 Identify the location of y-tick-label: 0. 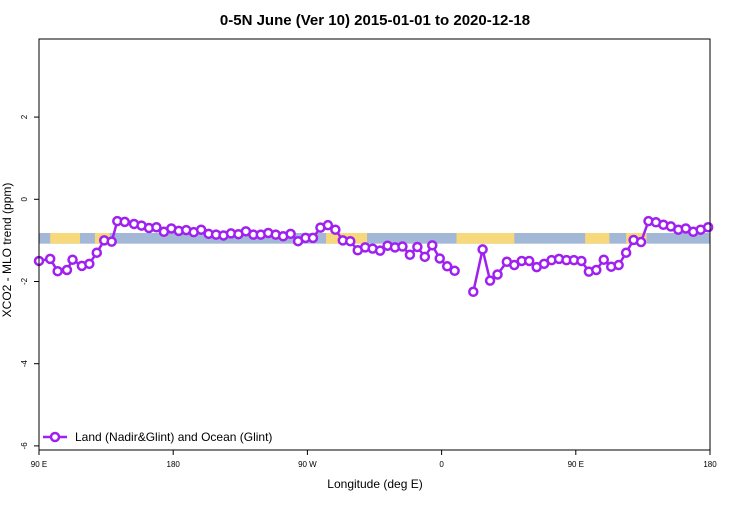
(24, 199).